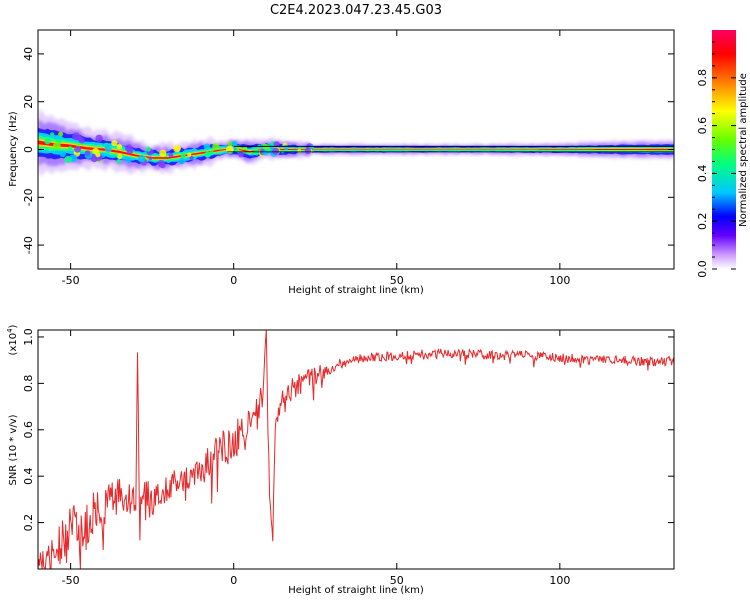 This screenshot has width=750, height=600. I want to click on colorbar-tick-label: 0.8, so click(702, 78).